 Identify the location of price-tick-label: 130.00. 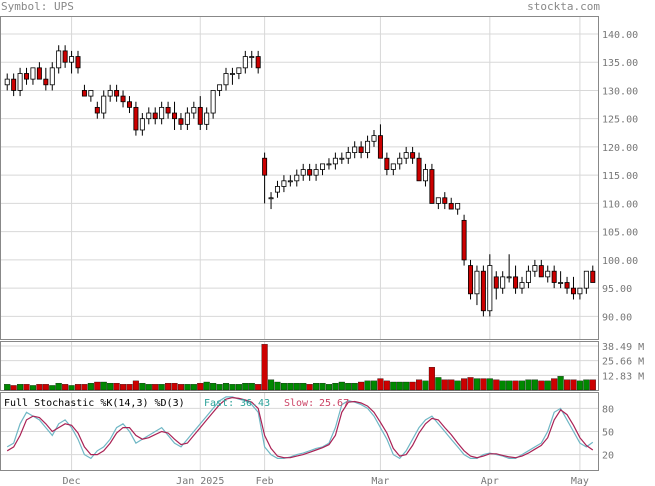
(620, 91).